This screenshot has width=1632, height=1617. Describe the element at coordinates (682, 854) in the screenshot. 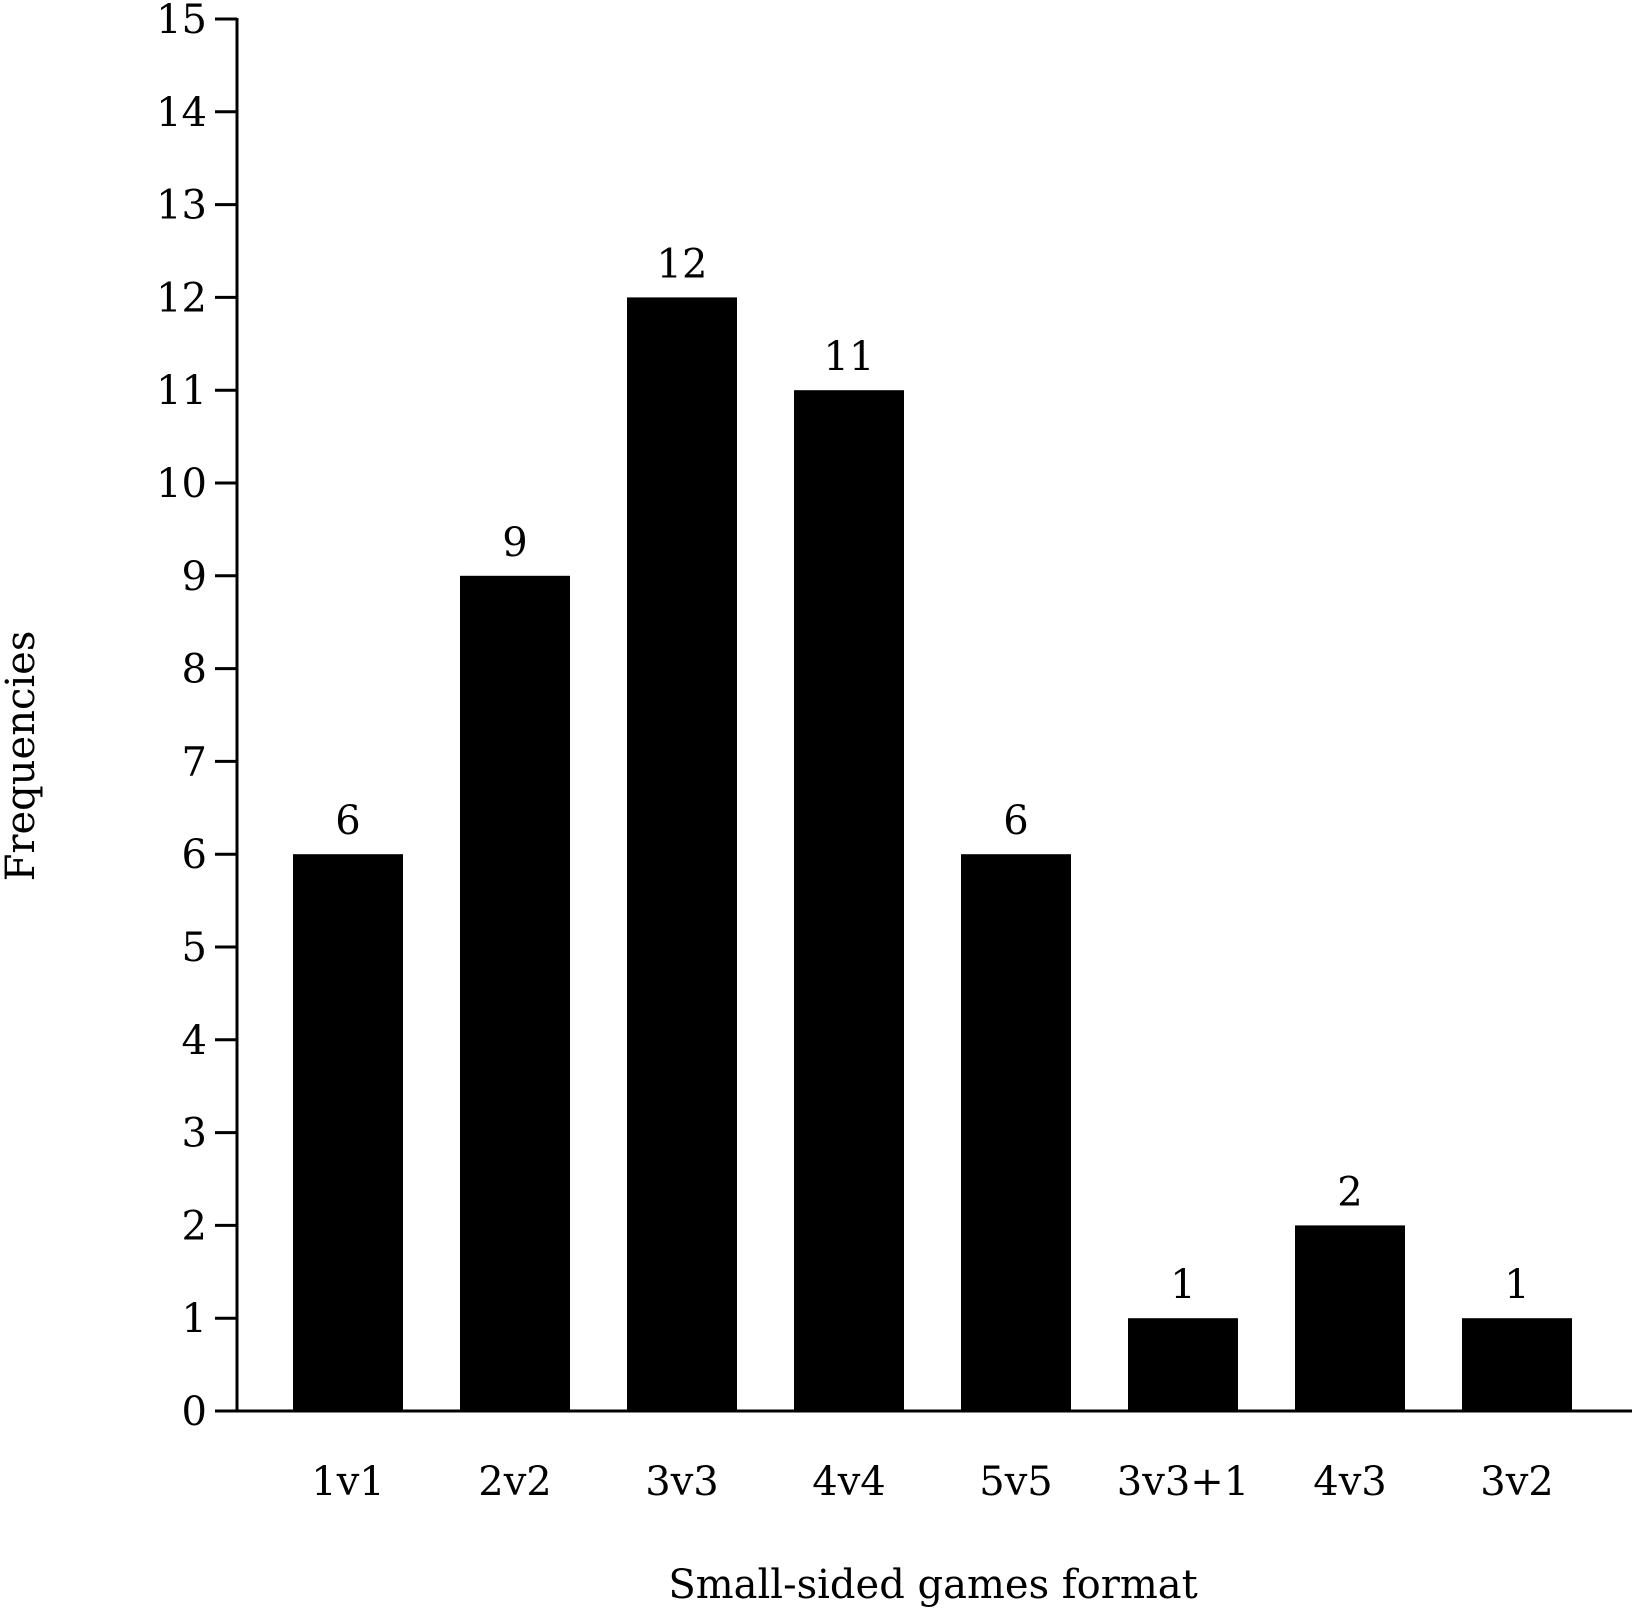

I see `bar-3v3` at that location.